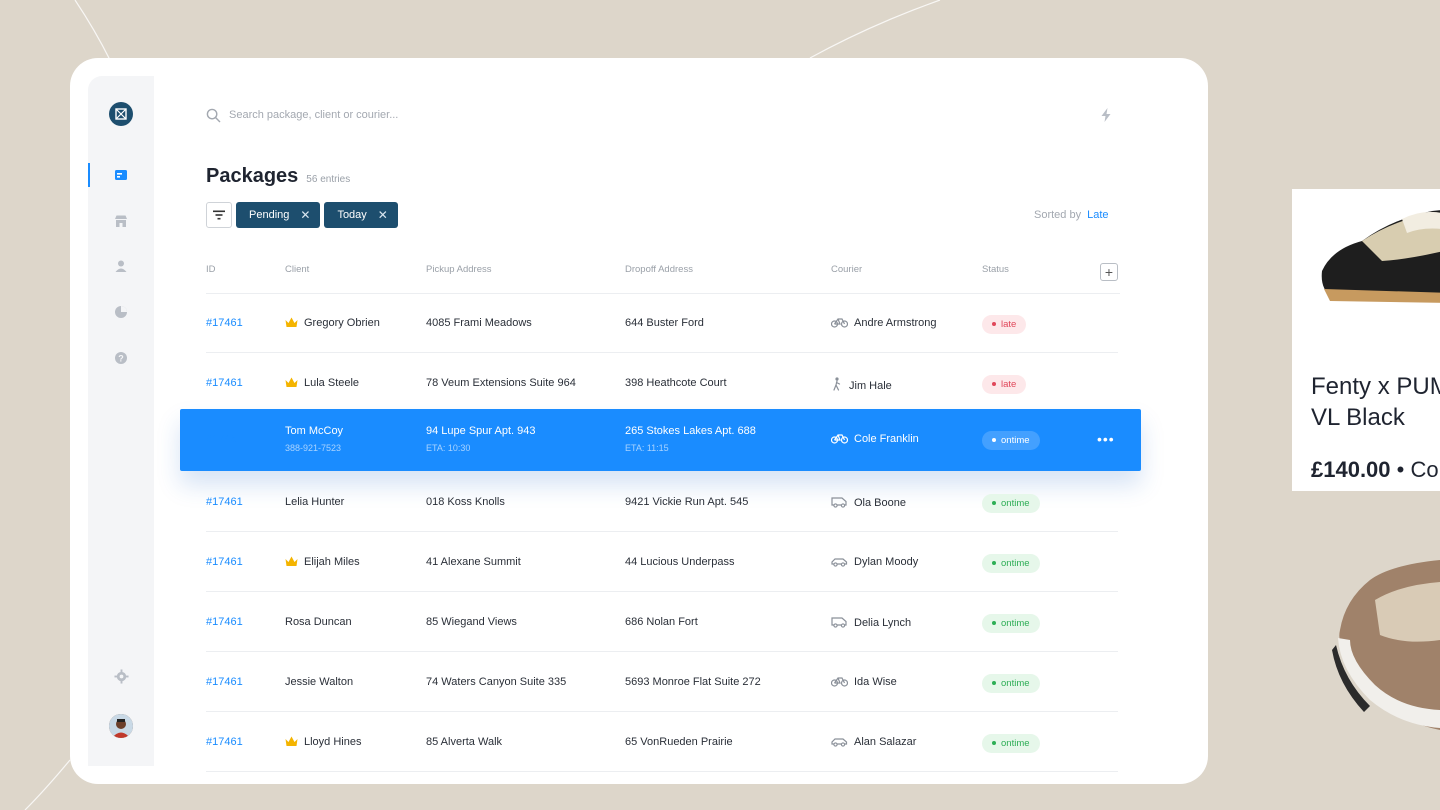 The width and height of the screenshot is (1440, 810). Describe the element at coordinates (314, 502) in the screenshot. I see `client-cell: Lelia Hunter` at that location.